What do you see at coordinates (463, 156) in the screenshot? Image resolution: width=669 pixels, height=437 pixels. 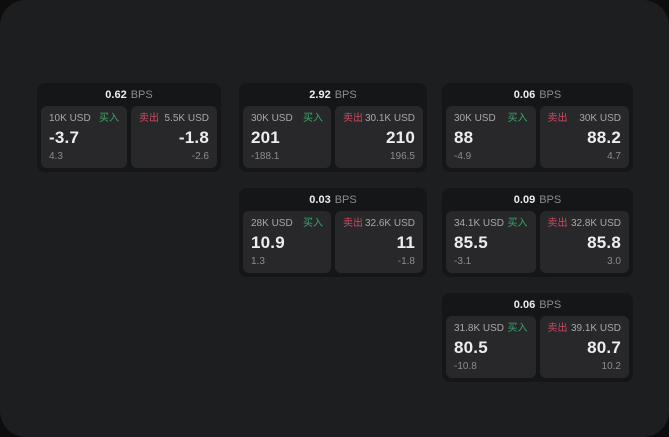 I see `buy-delta: -4.9` at bounding box center [463, 156].